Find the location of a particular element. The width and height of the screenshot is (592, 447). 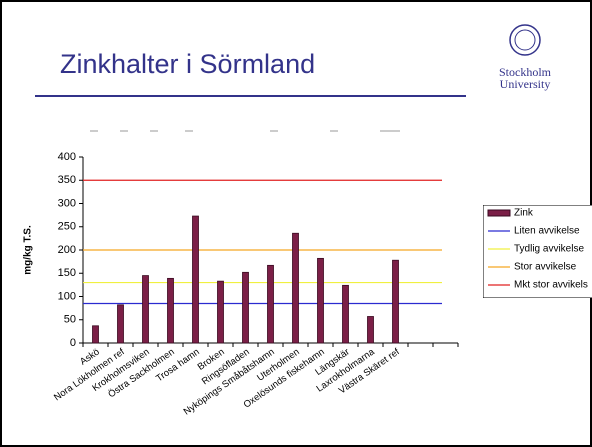

logo-seal-inner is located at coordinates (525, 40).